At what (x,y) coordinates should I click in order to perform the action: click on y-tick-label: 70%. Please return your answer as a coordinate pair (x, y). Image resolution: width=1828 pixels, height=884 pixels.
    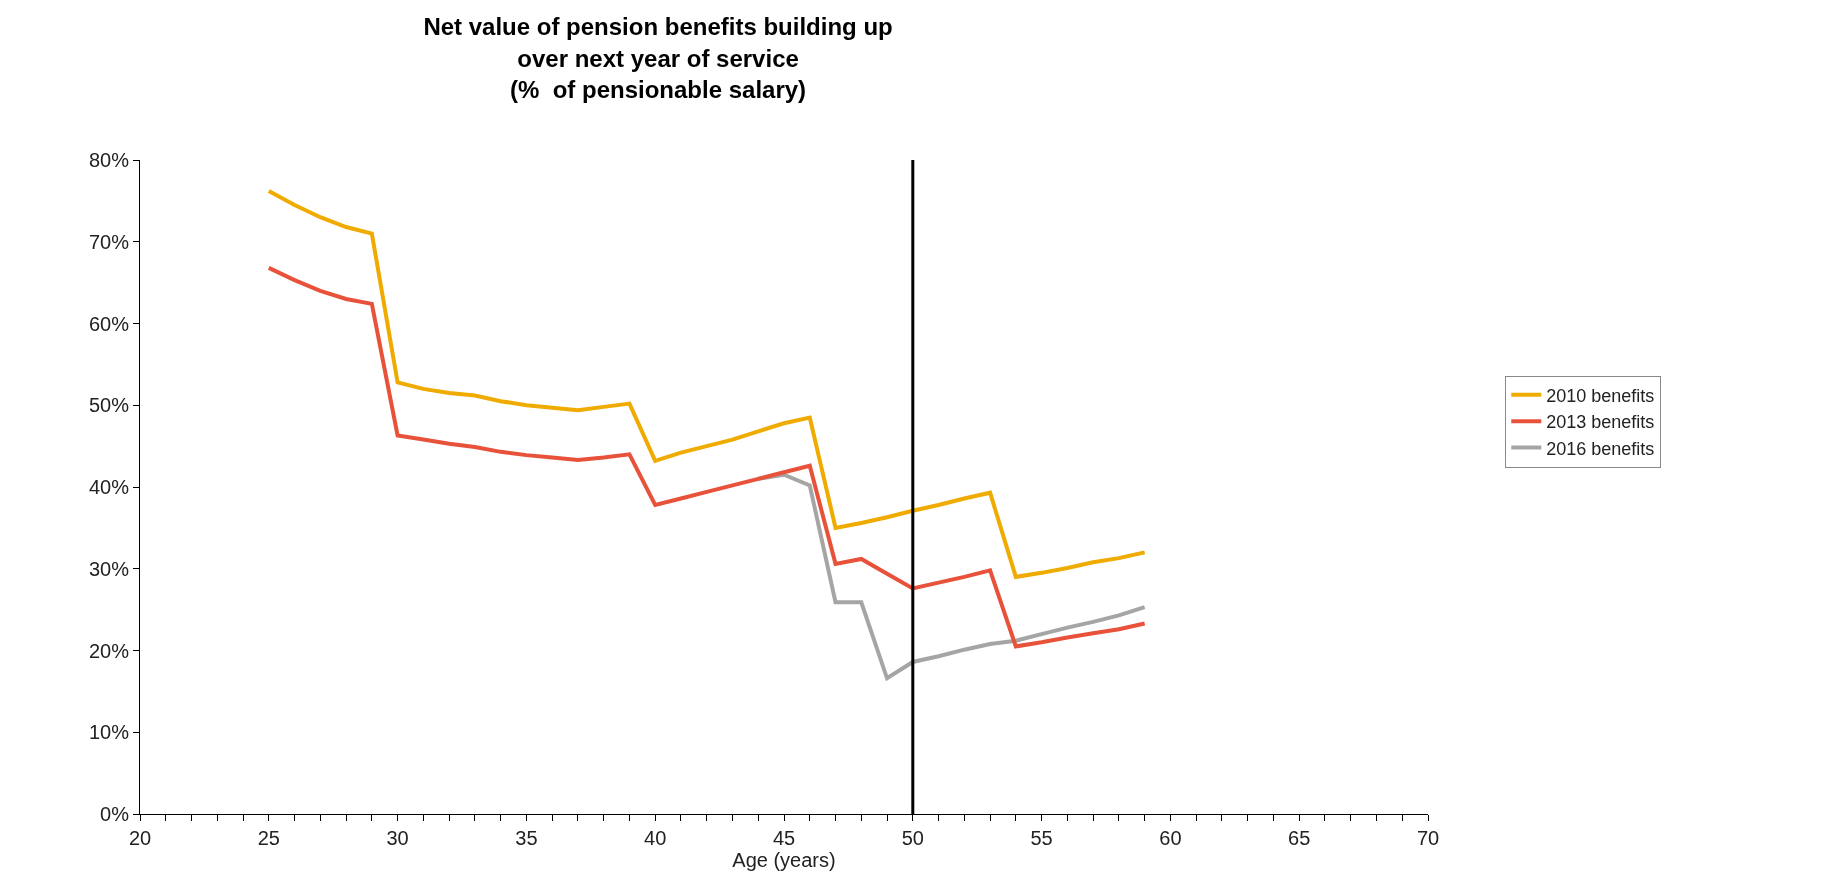
    Looking at the image, I should click on (109, 241).